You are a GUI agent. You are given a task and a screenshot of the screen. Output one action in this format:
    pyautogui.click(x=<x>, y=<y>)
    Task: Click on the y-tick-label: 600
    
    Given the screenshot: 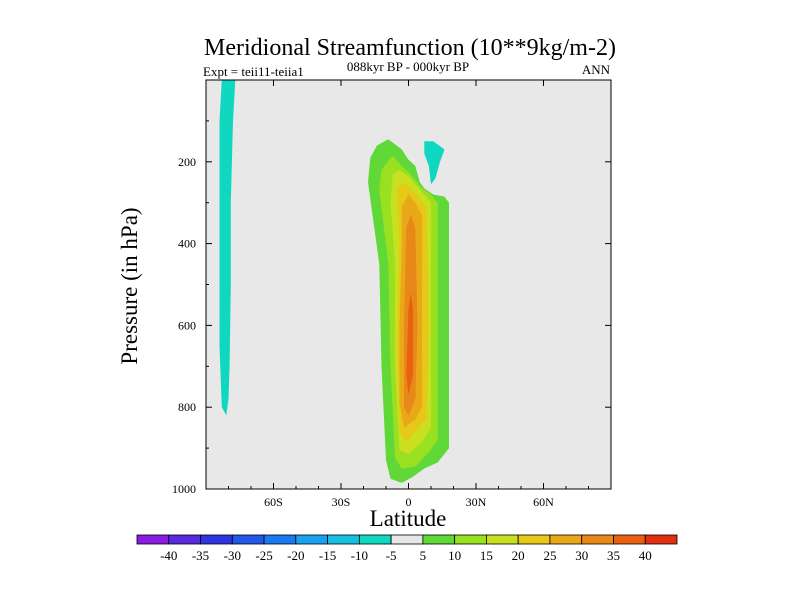 What is the action you would take?
    pyautogui.click(x=187, y=325)
    